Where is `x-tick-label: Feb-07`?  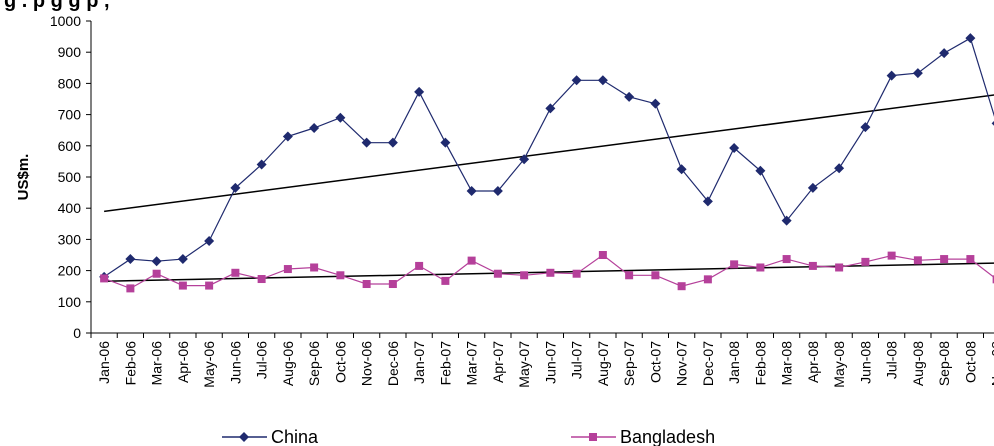
x-tick-label: Feb-07 is located at coordinates (445, 363).